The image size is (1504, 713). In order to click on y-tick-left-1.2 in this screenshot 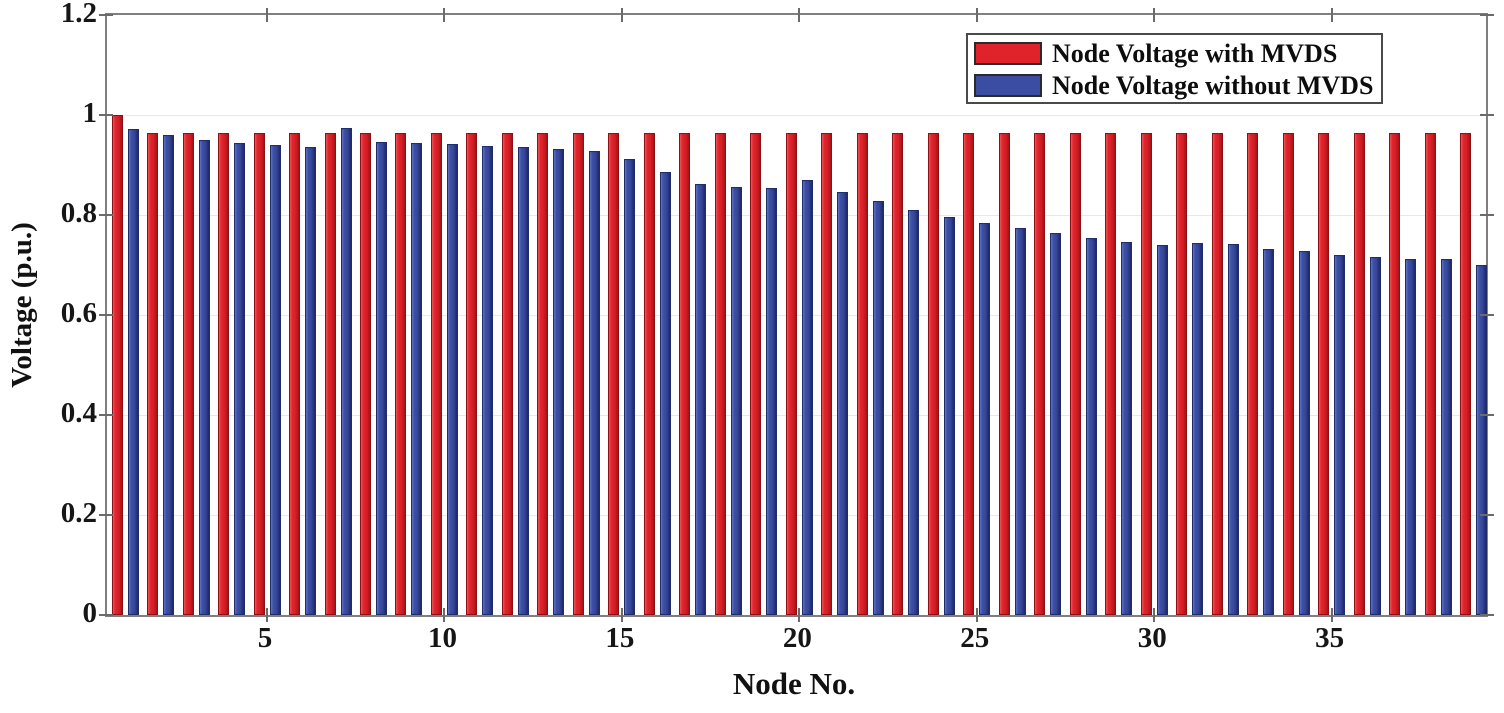, I will do `click(106, 15)`.